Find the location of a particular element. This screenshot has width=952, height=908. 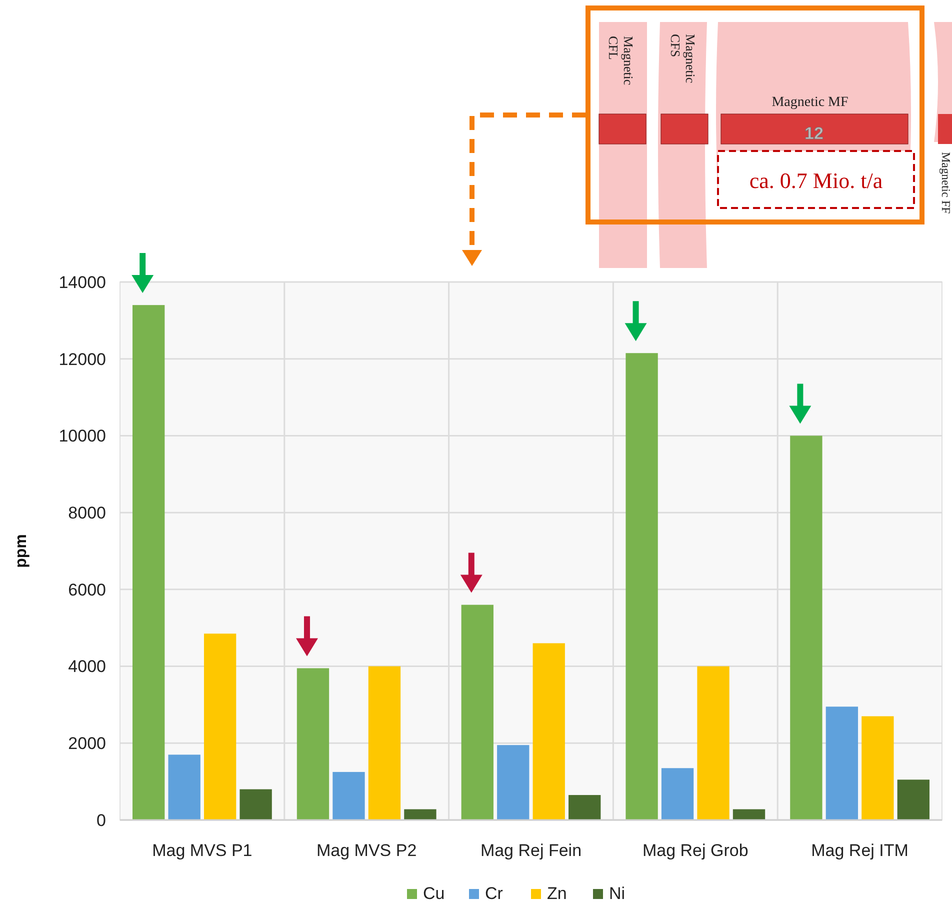

x-tick-label: Mag Rej ITM is located at coordinates (859, 850).